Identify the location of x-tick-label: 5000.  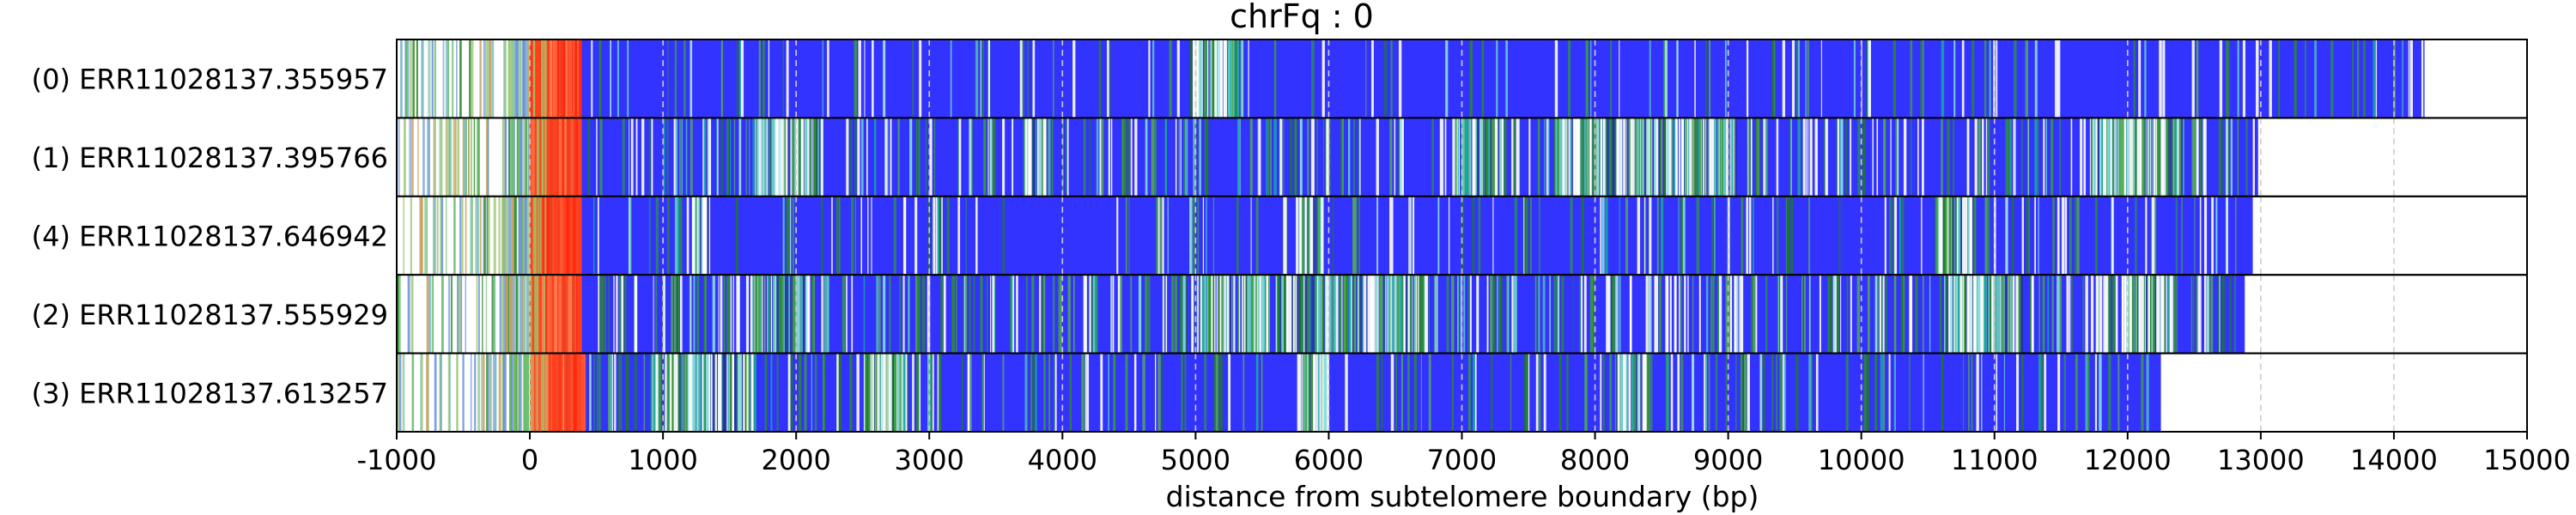
(1195, 460).